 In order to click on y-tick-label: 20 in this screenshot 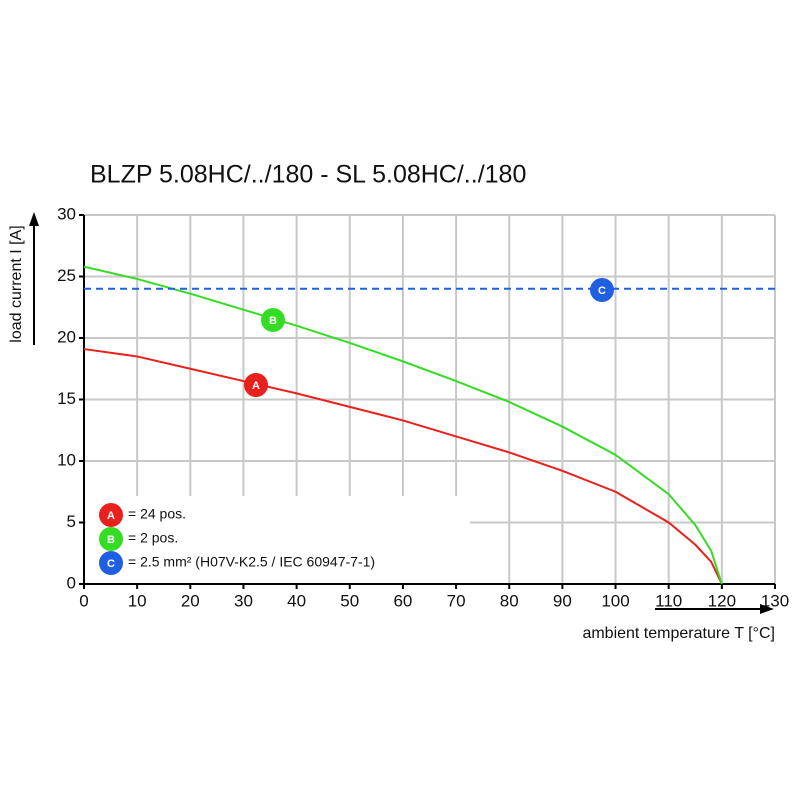, I will do `click(66, 336)`.